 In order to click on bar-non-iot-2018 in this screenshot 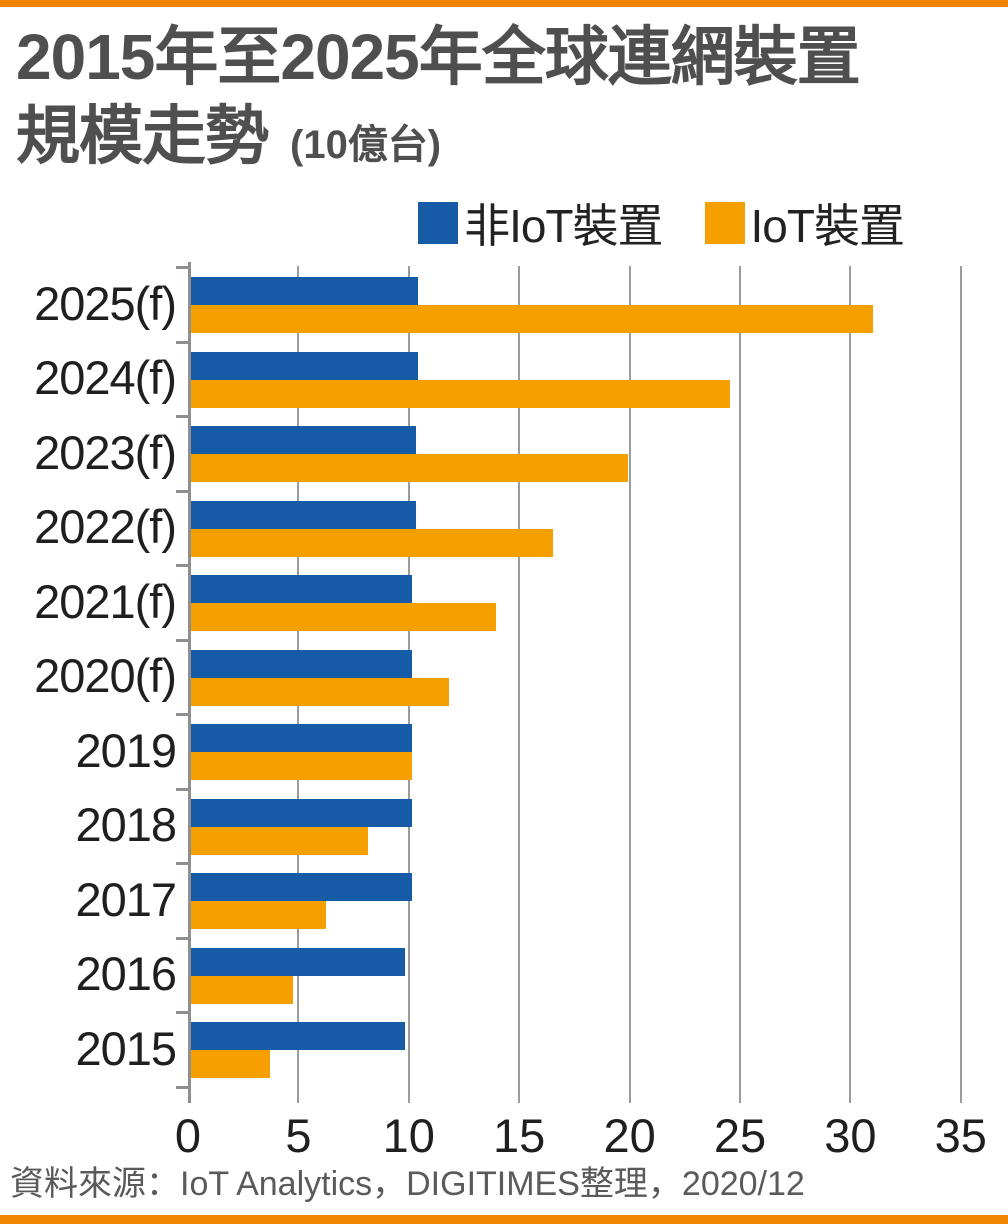, I will do `click(301, 812)`.